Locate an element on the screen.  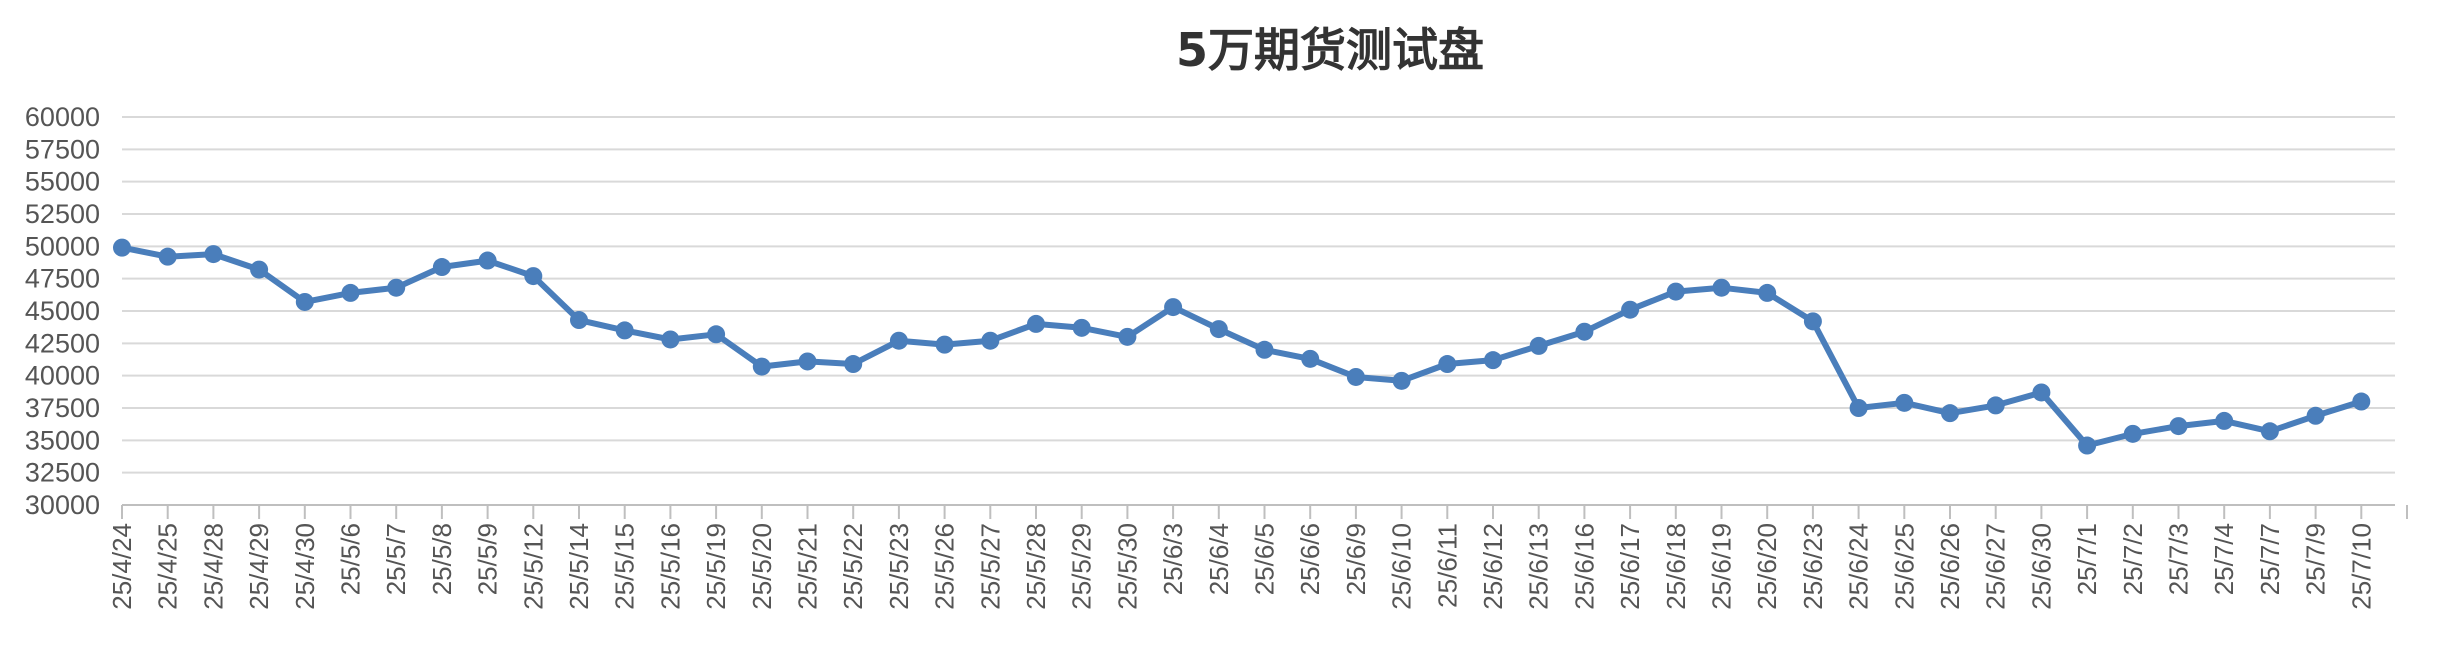
x-tick-label: 25/7/4 is located at coordinates (2224, 559).